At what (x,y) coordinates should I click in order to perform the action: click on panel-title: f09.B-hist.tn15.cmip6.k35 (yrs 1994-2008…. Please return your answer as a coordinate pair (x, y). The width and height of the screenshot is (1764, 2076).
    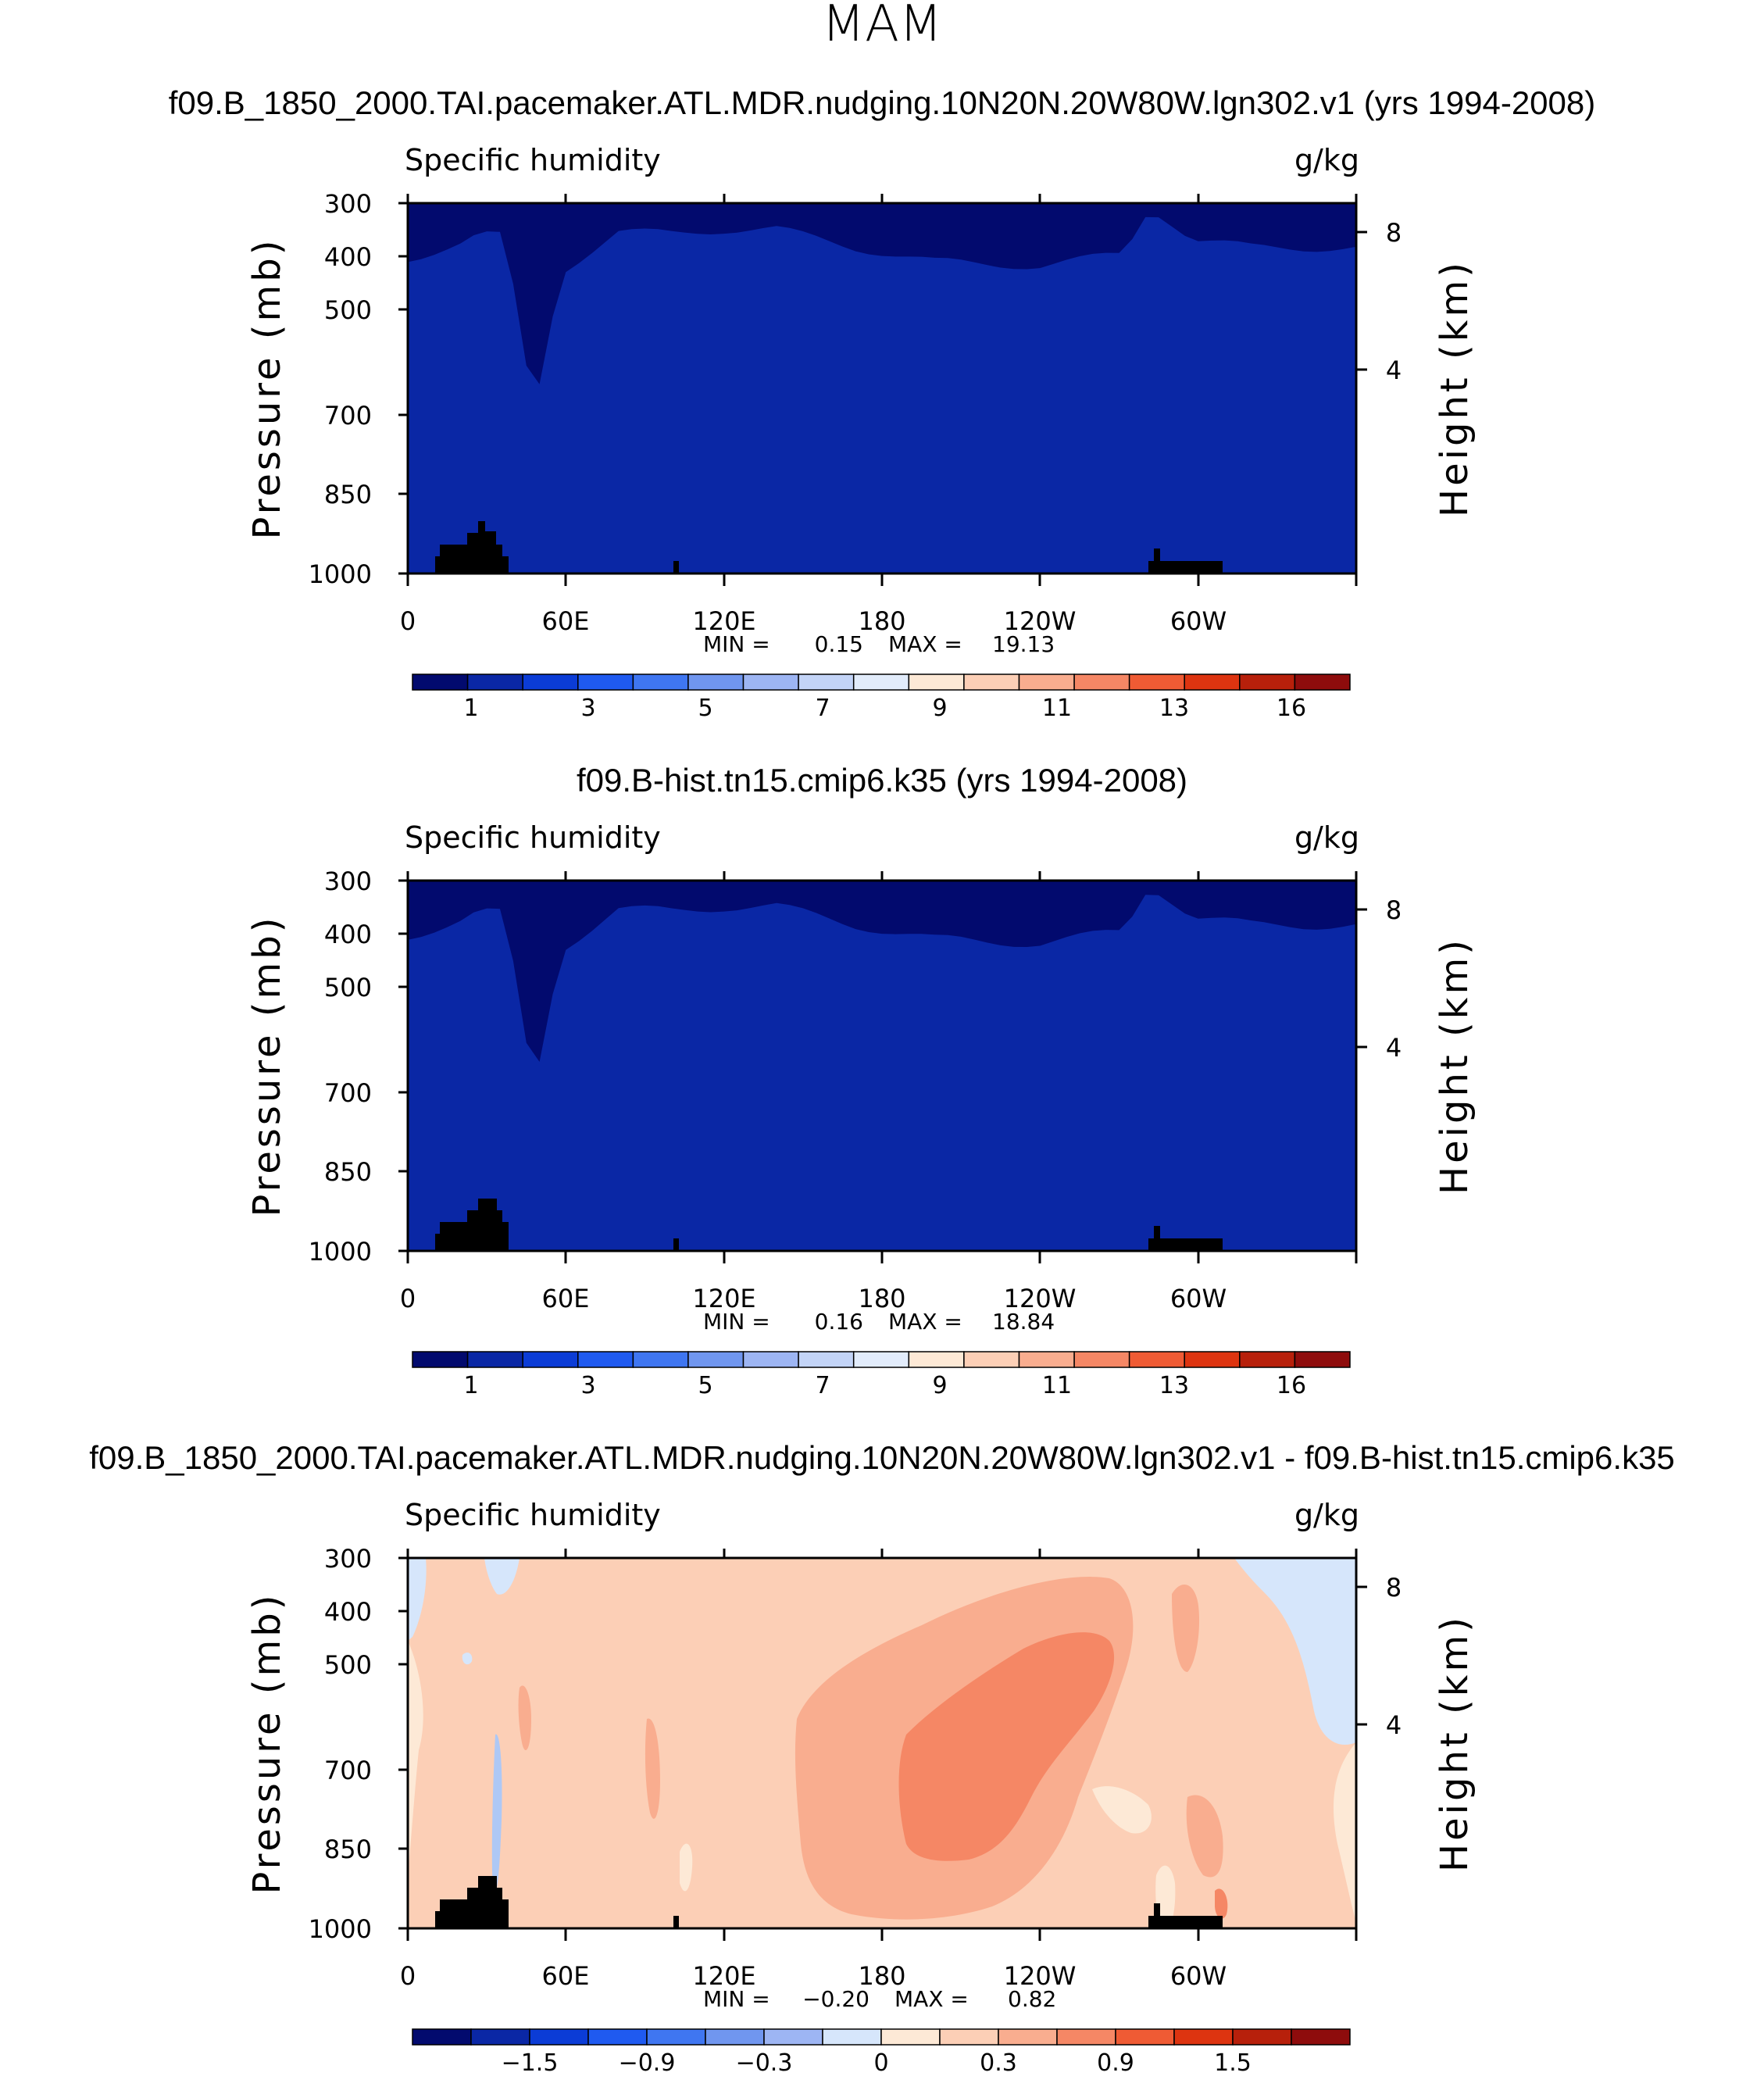
    Looking at the image, I should click on (882, 780).